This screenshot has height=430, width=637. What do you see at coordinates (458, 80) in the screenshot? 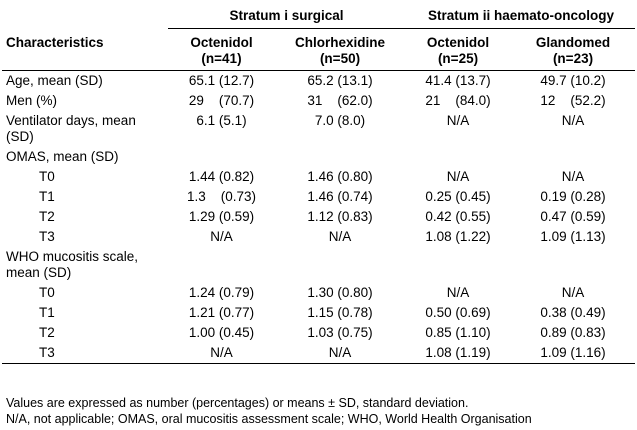
I see `table-cell: 41.4 (13.7)` at bounding box center [458, 80].